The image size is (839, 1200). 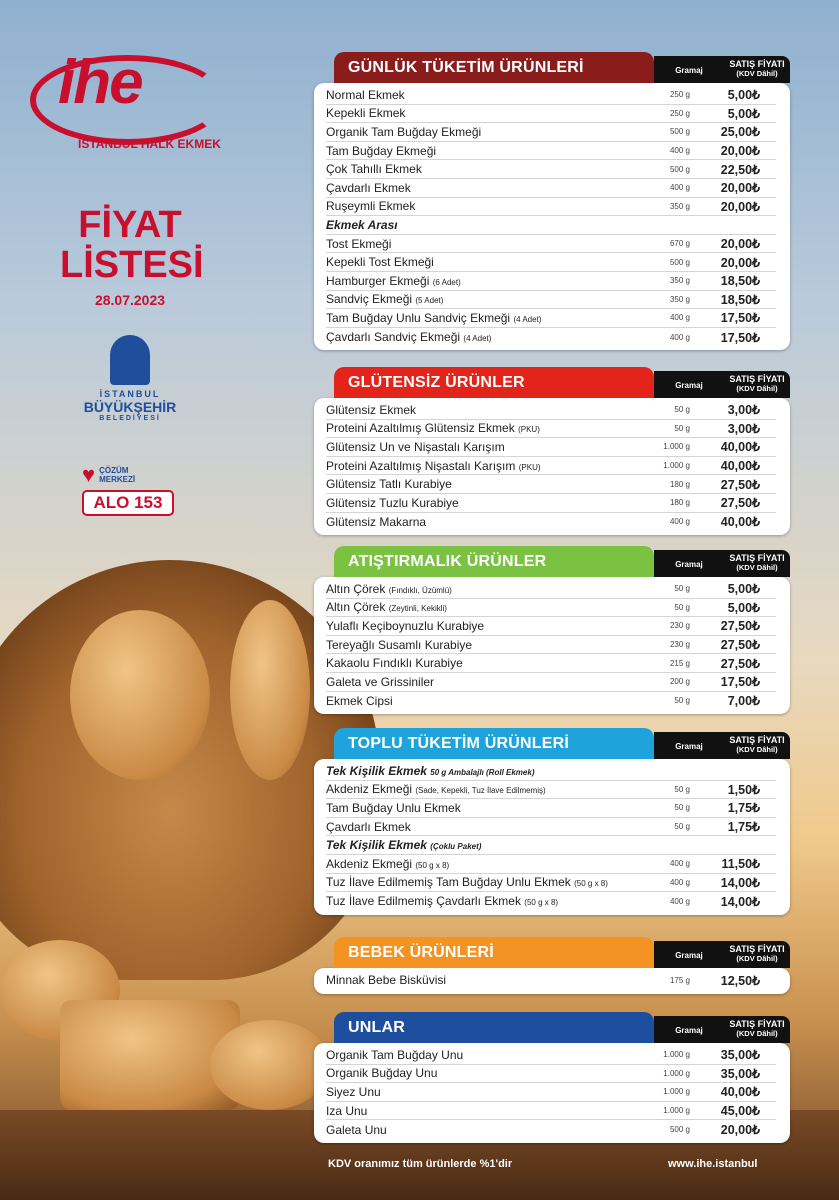 What do you see at coordinates (150, 1055) in the screenshot?
I see `bread-image` at bounding box center [150, 1055].